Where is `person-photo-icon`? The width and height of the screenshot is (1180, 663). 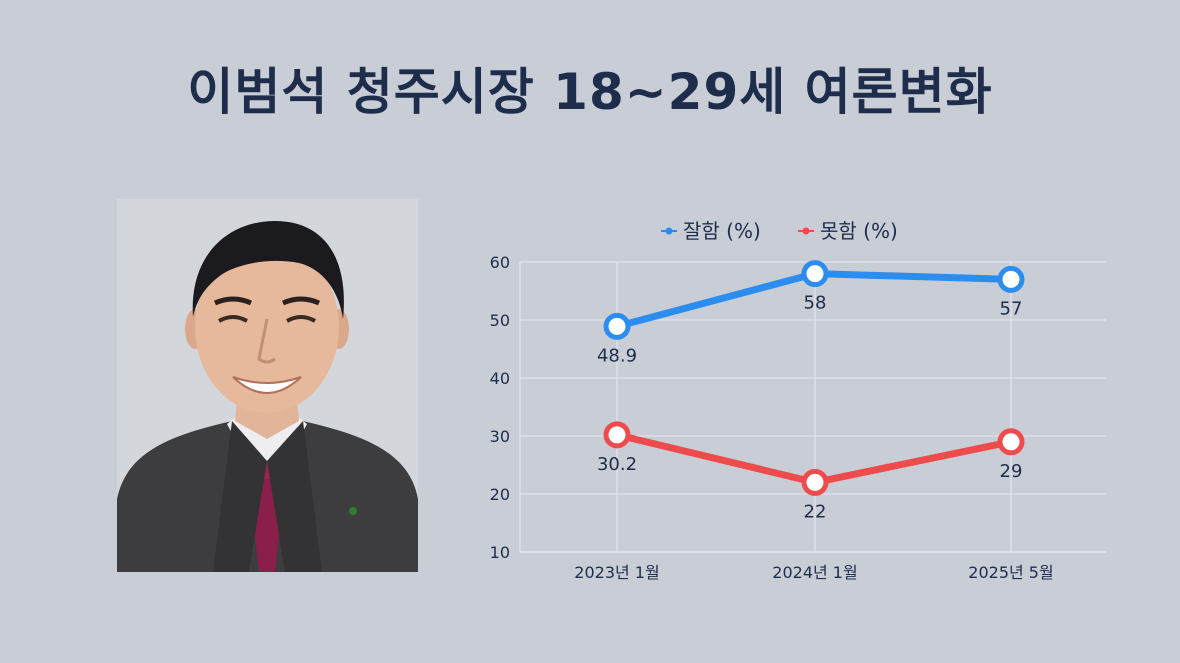
person-photo-icon is located at coordinates (267, 396).